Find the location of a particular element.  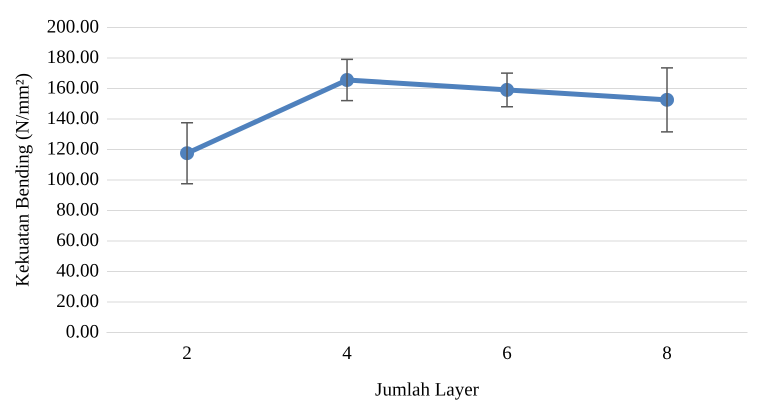

y-tick-label: 140.00 is located at coordinates (73, 118).